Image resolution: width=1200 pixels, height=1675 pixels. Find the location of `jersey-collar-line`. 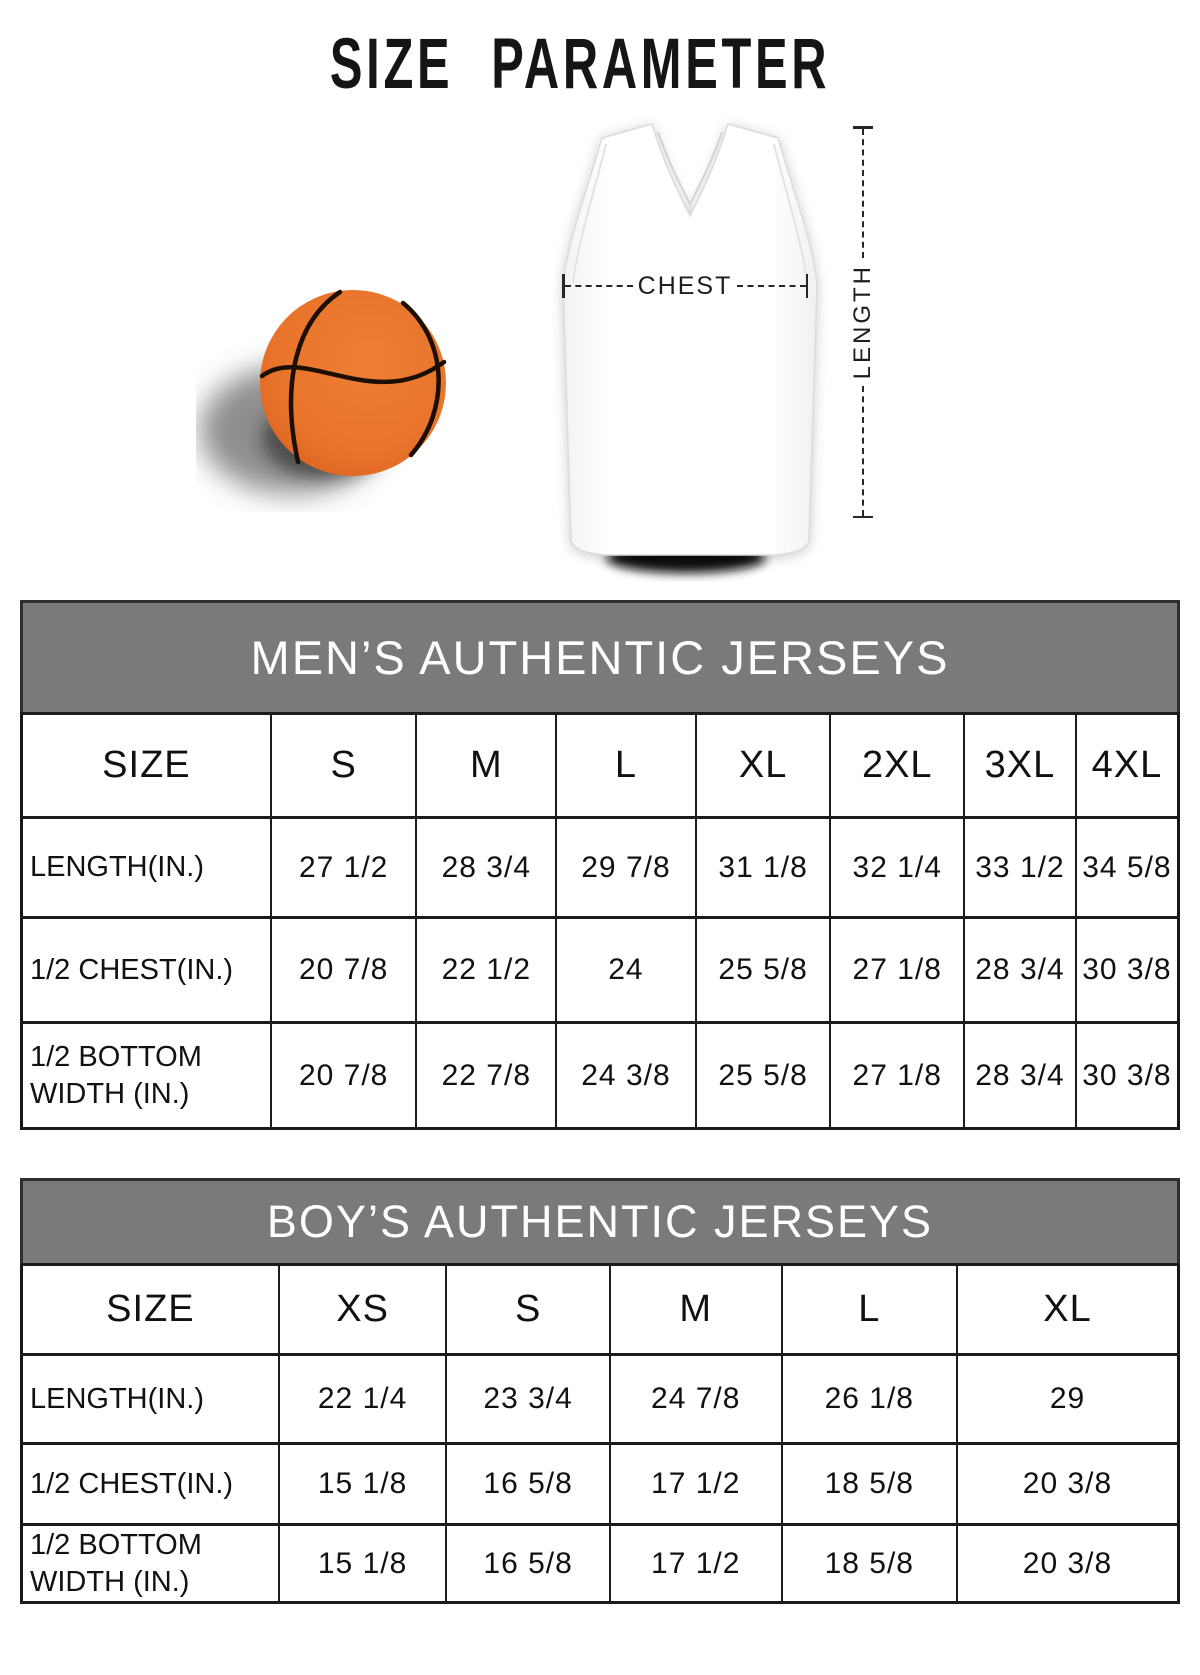

jersey-collar-line is located at coordinates (690, 169).